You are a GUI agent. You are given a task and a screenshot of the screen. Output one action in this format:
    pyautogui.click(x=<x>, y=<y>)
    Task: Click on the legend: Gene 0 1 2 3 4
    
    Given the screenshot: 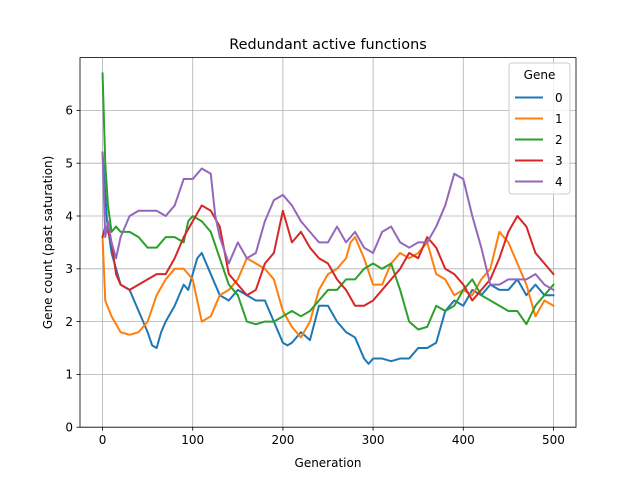 What is the action you would take?
    pyautogui.click(x=539, y=128)
    